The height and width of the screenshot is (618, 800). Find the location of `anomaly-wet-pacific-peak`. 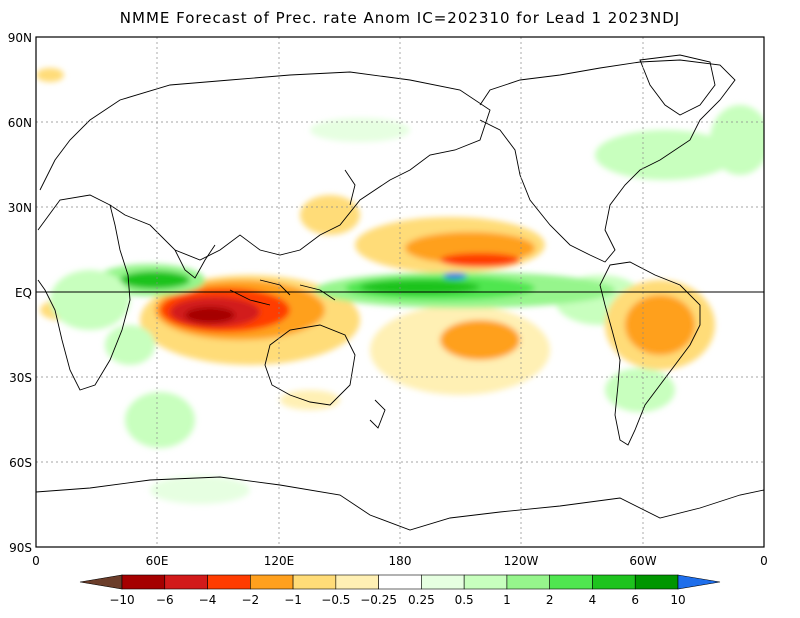

anomaly-wet-pacific-peak is located at coordinates (455, 276).